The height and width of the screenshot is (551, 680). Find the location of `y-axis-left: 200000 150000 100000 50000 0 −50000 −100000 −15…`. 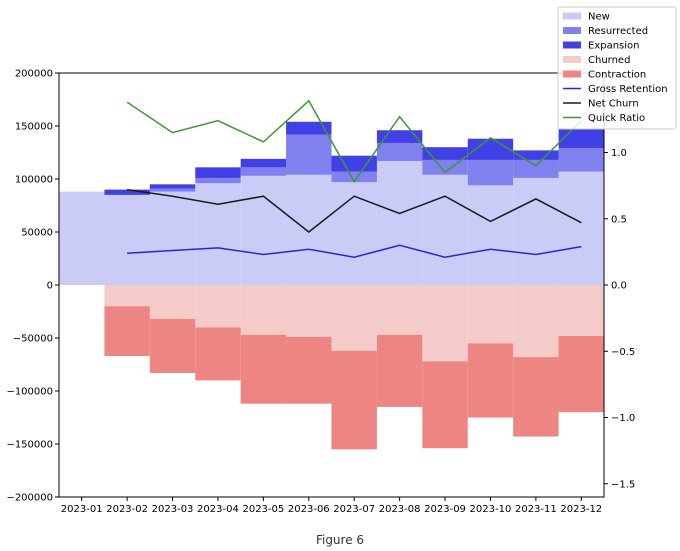

y-axis-left: 200000 150000 100000 50000 0 −50000 −100000 −15… is located at coordinates (32, 286).